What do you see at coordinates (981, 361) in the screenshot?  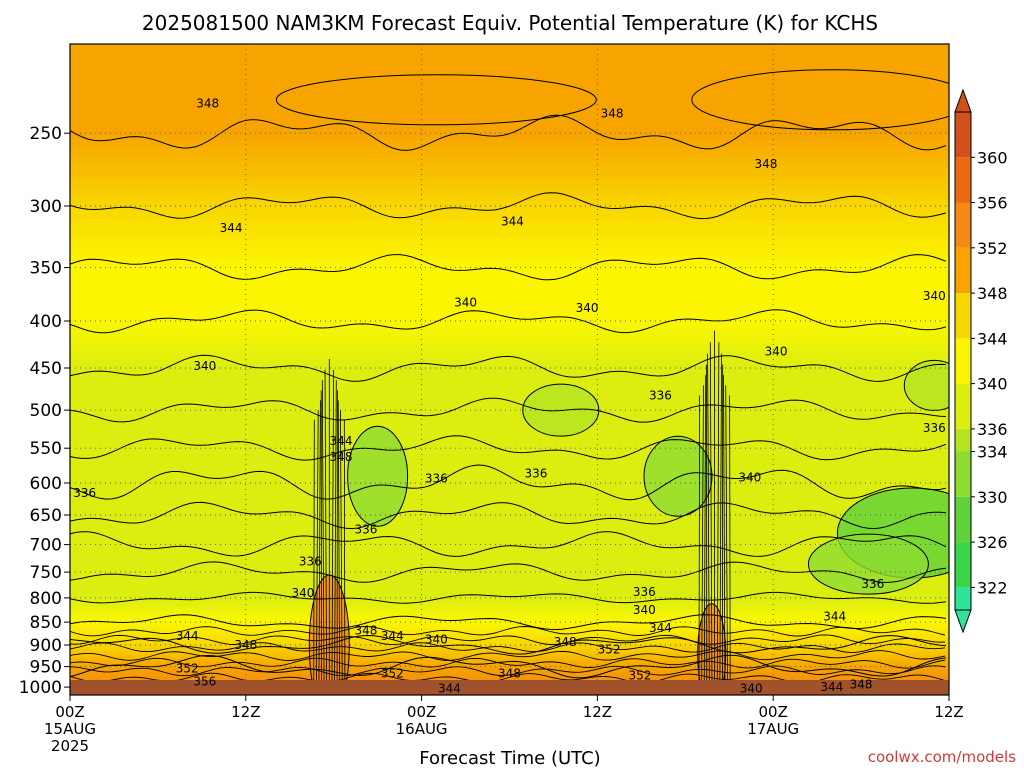 I see `colorbar: 360 356 352 348 344 340 336 334 330 326 322` at bounding box center [981, 361].